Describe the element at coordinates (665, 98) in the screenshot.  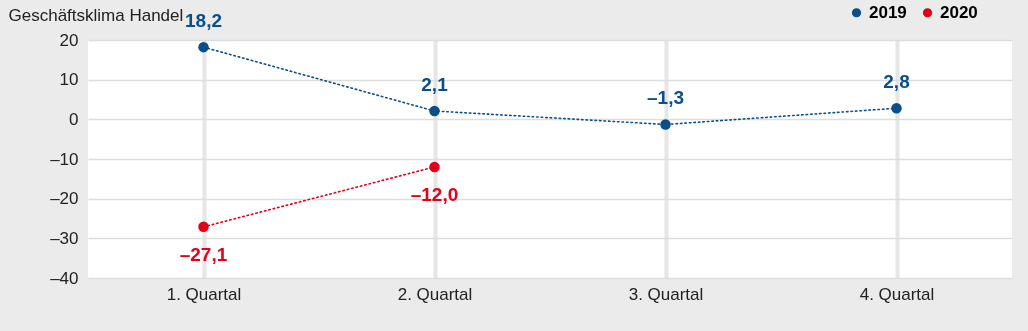
I see `data-label: –1,3` at that location.